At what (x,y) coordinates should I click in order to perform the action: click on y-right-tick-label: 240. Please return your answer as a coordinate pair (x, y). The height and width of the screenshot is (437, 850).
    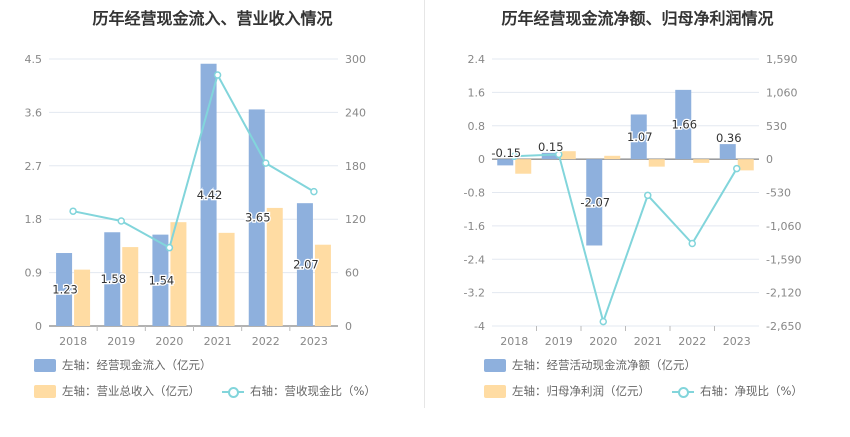
    Looking at the image, I should click on (355, 112).